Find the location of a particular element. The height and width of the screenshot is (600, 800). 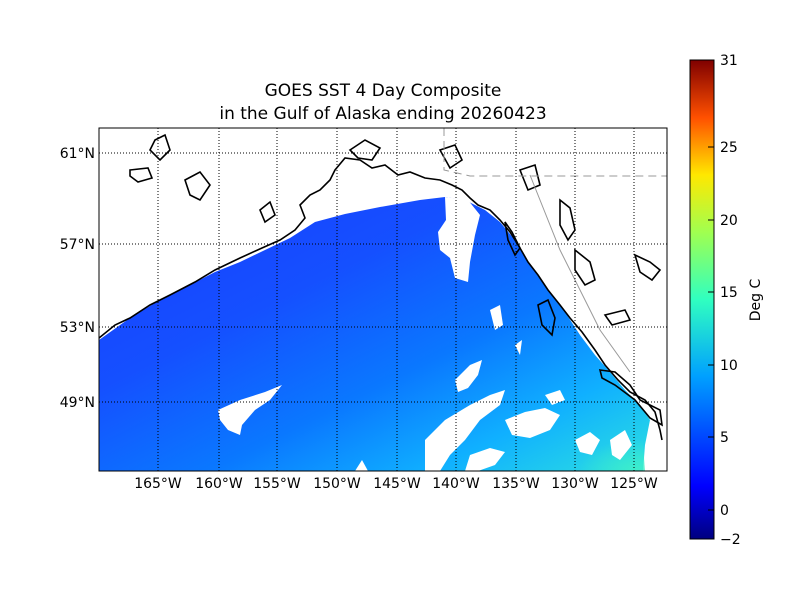

colorbar-tick-label: 5 is located at coordinates (724, 438).